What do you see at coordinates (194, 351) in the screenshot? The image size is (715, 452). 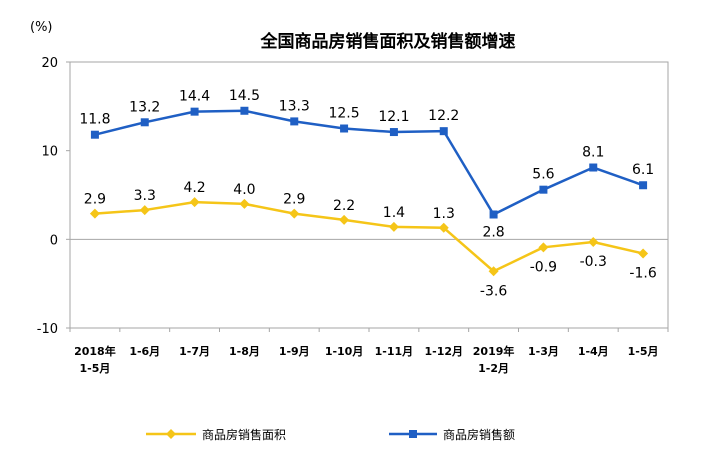 I see `x-tick-label: 1-7月` at bounding box center [194, 351].